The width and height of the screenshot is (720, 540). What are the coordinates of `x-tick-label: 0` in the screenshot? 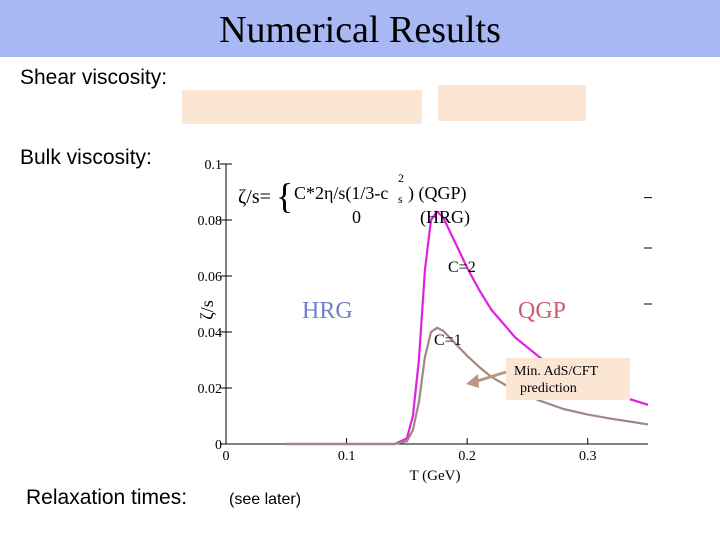 It's located at (226, 456).